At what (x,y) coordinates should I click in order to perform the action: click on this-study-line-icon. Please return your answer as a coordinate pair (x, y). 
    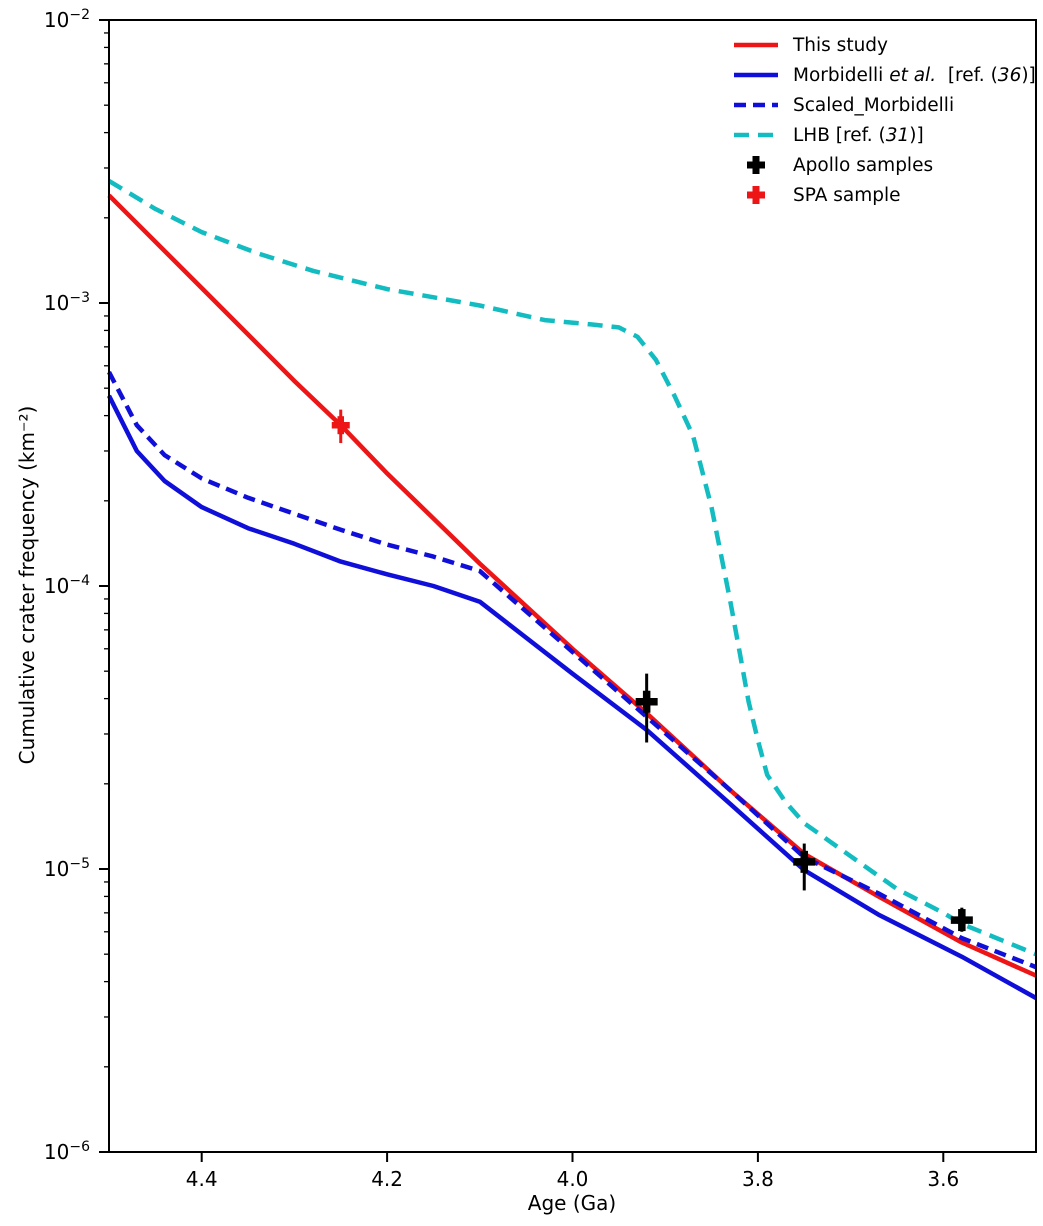
    Looking at the image, I should click on (756, 45).